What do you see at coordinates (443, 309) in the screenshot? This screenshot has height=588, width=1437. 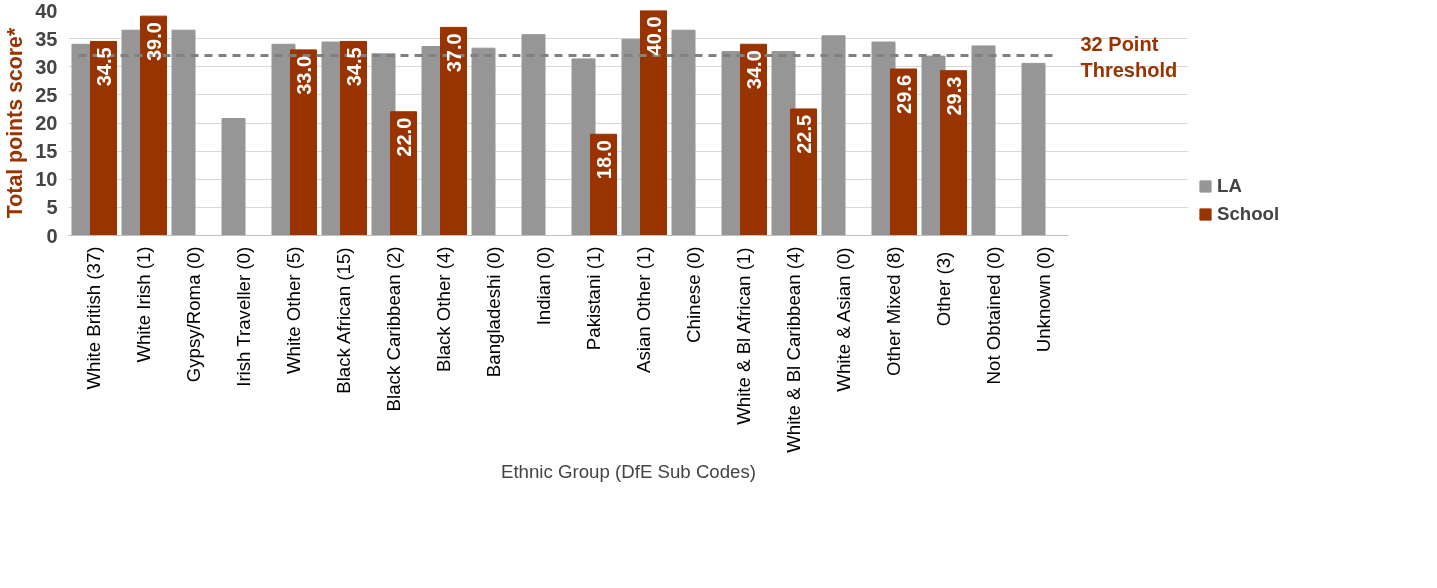 I see `x-tick-label: Black Other (4)` at bounding box center [443, 309].